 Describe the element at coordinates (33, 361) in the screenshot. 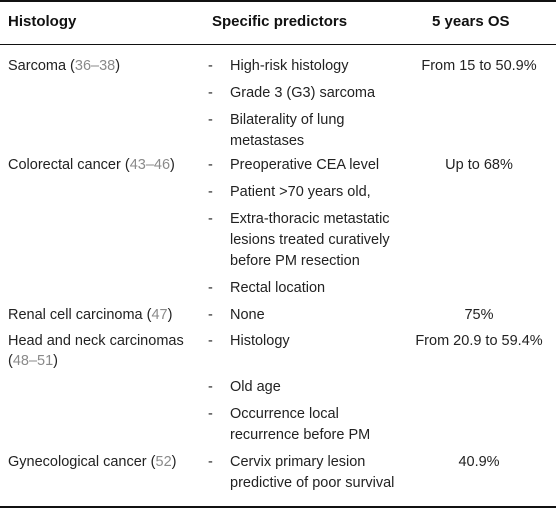

I see `reference-link: 48–51` at that location.